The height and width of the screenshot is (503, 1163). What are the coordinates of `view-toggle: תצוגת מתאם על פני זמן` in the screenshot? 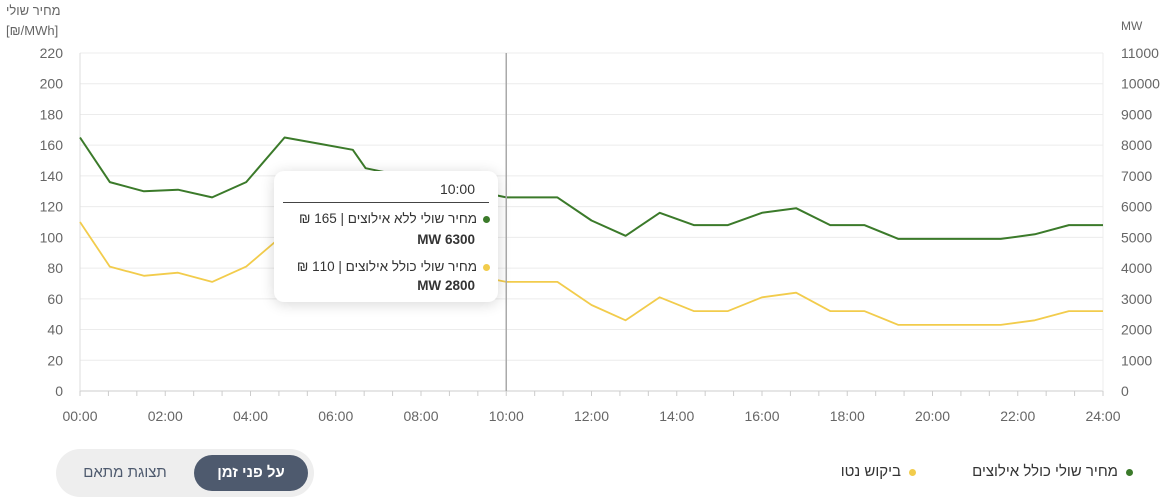 It's located at (185, 473).